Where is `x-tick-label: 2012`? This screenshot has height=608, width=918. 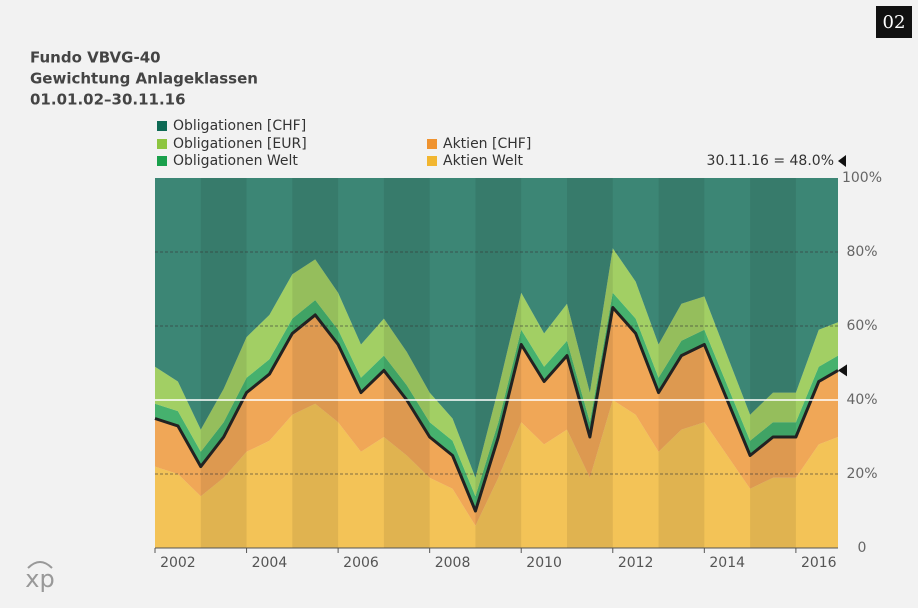
x-tick-label: 2012 is located at coordinates (636, 563).